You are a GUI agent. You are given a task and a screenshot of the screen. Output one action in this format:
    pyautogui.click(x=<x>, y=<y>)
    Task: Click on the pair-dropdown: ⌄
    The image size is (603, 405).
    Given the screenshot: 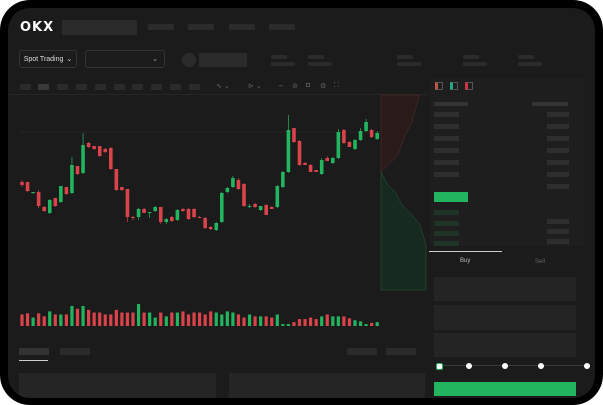 What is the action you would take?
    pyautogui.click(x=125, y=59)
    